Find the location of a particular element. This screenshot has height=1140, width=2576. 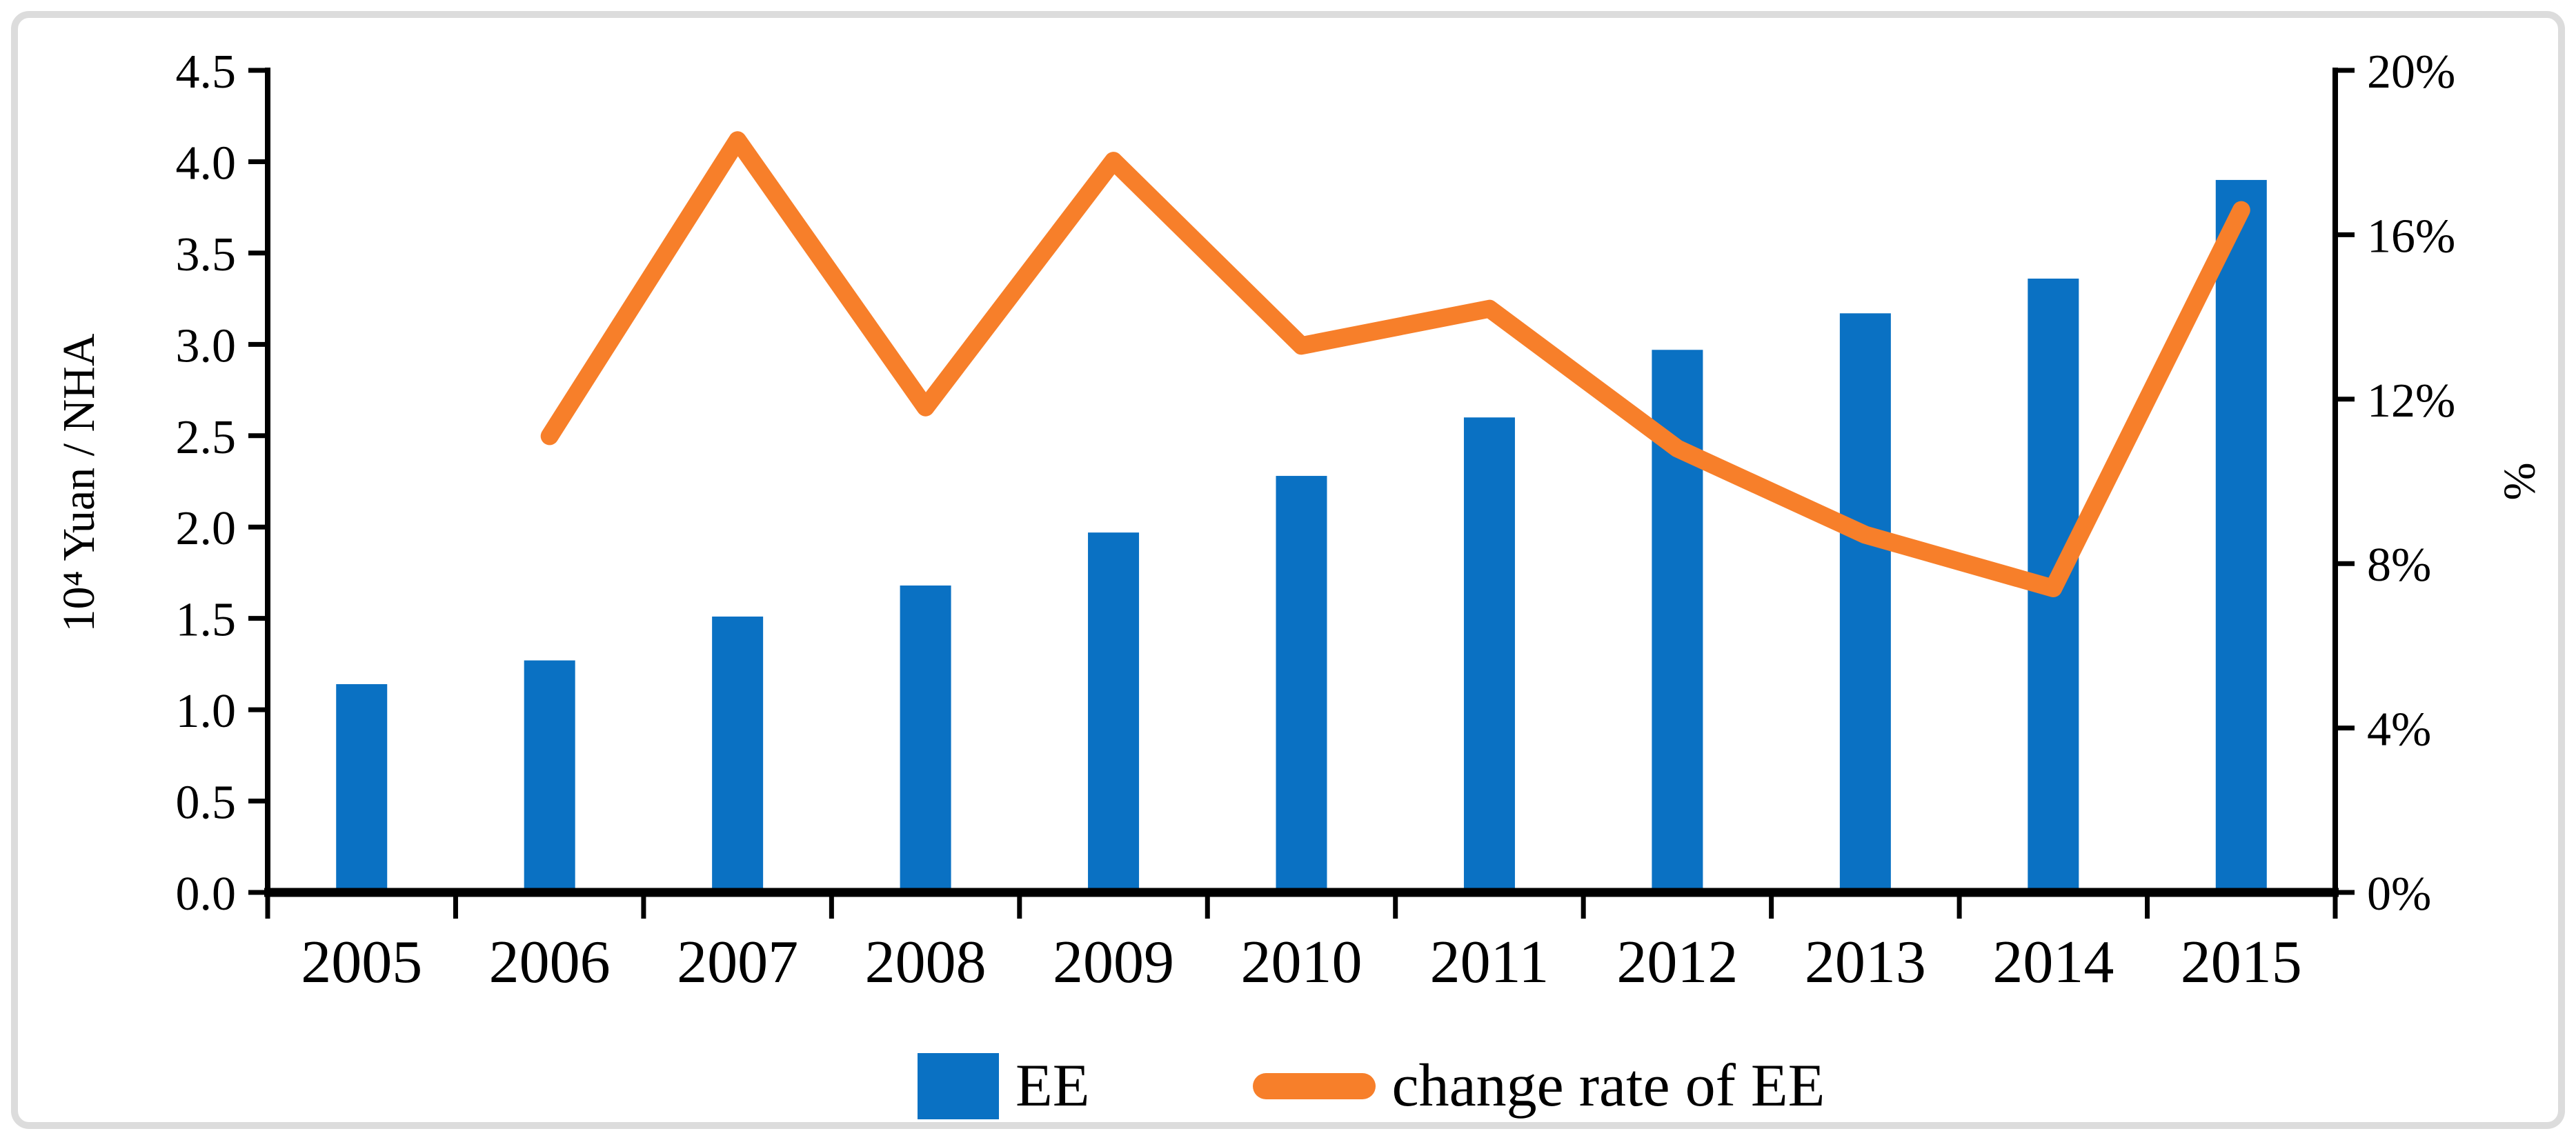

left-tick-label-4.5: 4.5 is located at coordinates (206, 72).